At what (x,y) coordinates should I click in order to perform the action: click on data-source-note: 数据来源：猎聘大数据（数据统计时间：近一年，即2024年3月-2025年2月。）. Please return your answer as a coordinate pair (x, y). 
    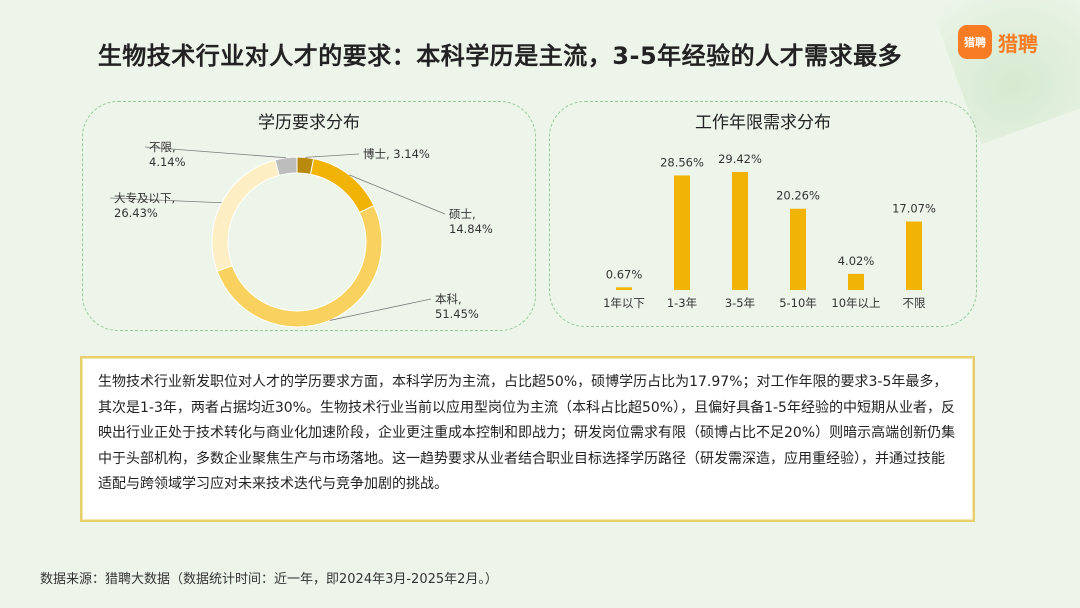
    Looking at the image, I should click on (269, 579).